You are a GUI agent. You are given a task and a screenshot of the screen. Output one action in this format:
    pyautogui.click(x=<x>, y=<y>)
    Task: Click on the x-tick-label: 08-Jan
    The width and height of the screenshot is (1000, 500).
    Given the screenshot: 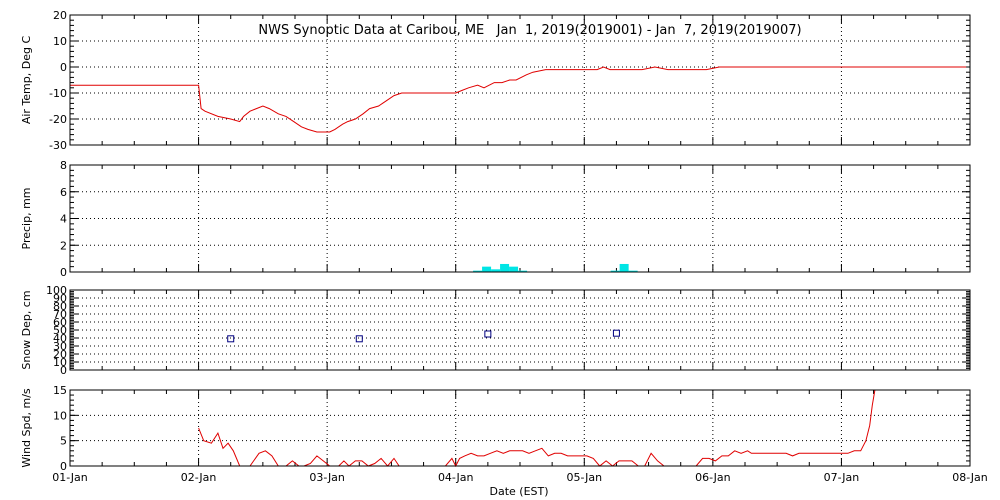 What is the action you would take?
    pyautogui.click(x=970, y=477)
    